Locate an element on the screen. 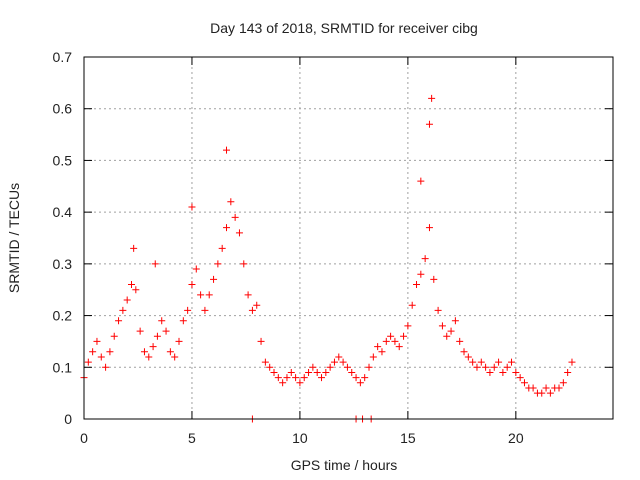 This screenshot has width=640, height=480. y-tick-label: 0.4 is located at coordinates (63, 212).